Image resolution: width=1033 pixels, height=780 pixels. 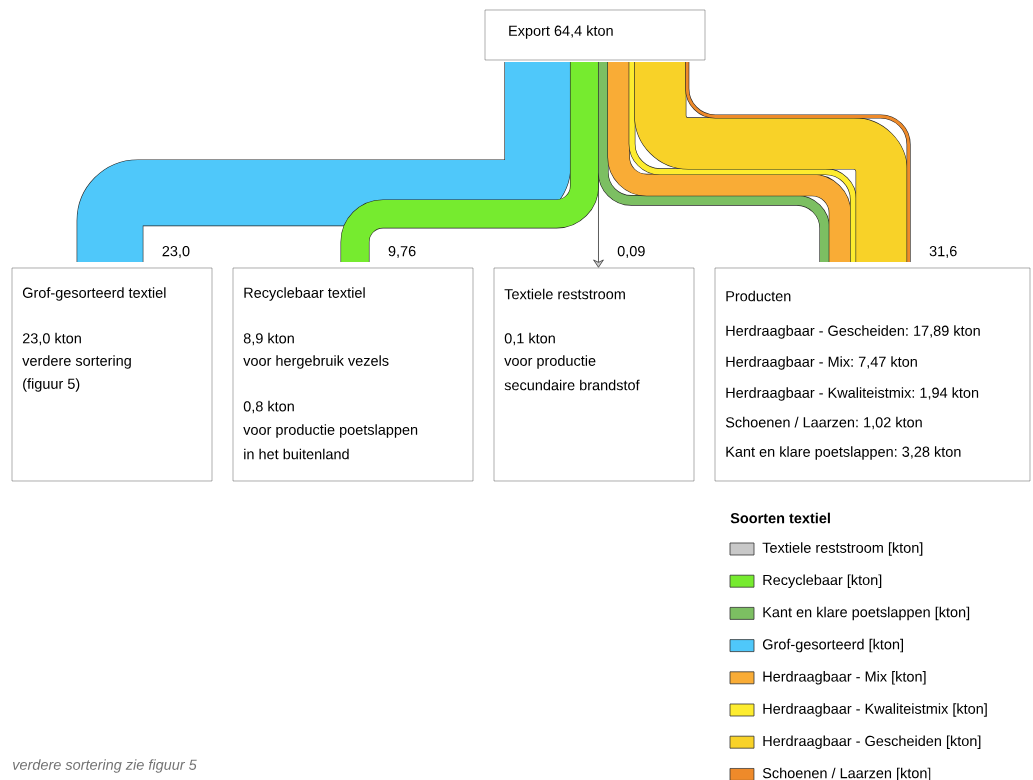 I want to click on text: Export 64,4 kton, so click(x=561, y=32).